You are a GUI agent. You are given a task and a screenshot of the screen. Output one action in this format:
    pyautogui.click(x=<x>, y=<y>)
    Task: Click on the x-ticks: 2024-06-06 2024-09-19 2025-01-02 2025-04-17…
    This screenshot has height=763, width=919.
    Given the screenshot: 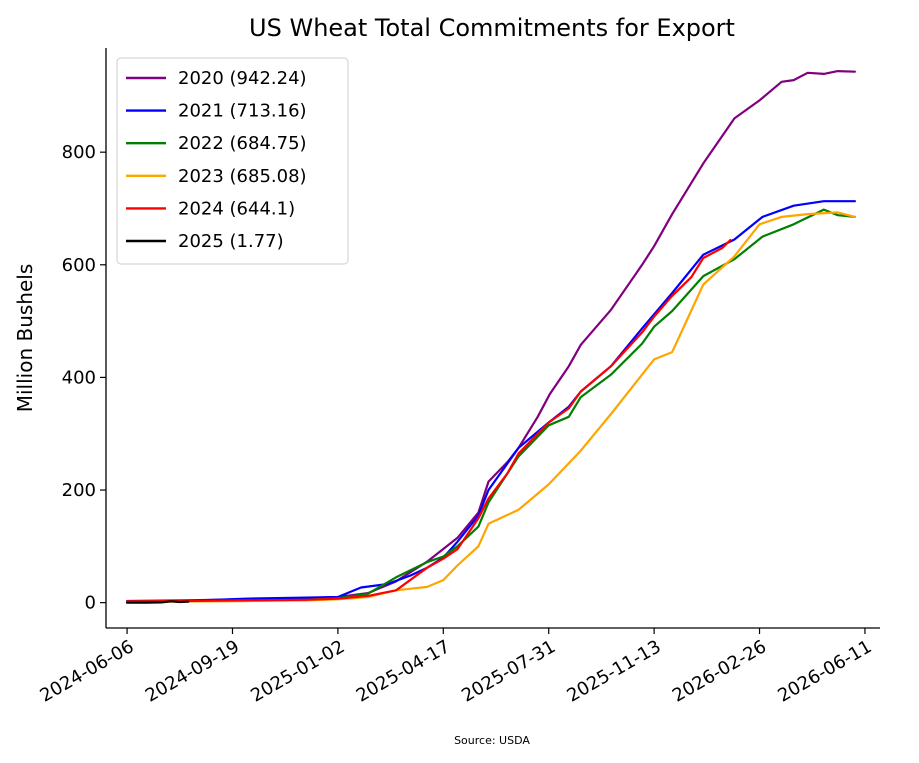 What is the action you would take?
    pyautogui.click(x=455, y=667)
    